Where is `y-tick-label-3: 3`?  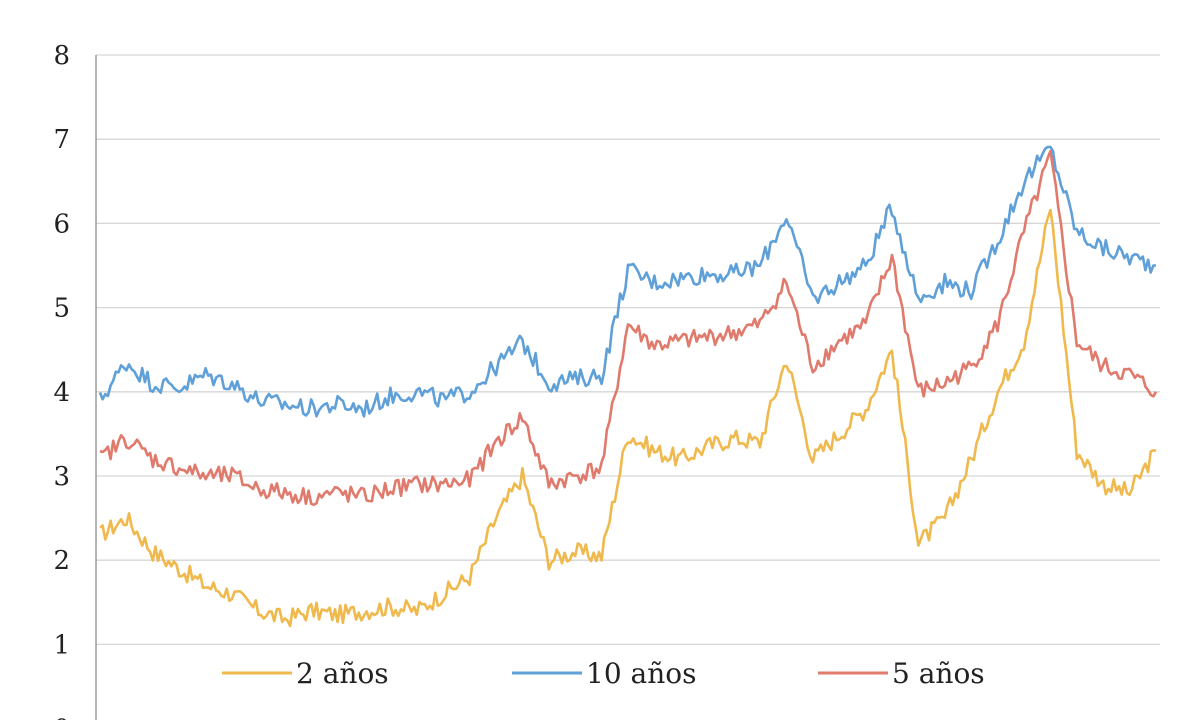 y-tick-label-3: 3 is located at coordinates (61, 477).